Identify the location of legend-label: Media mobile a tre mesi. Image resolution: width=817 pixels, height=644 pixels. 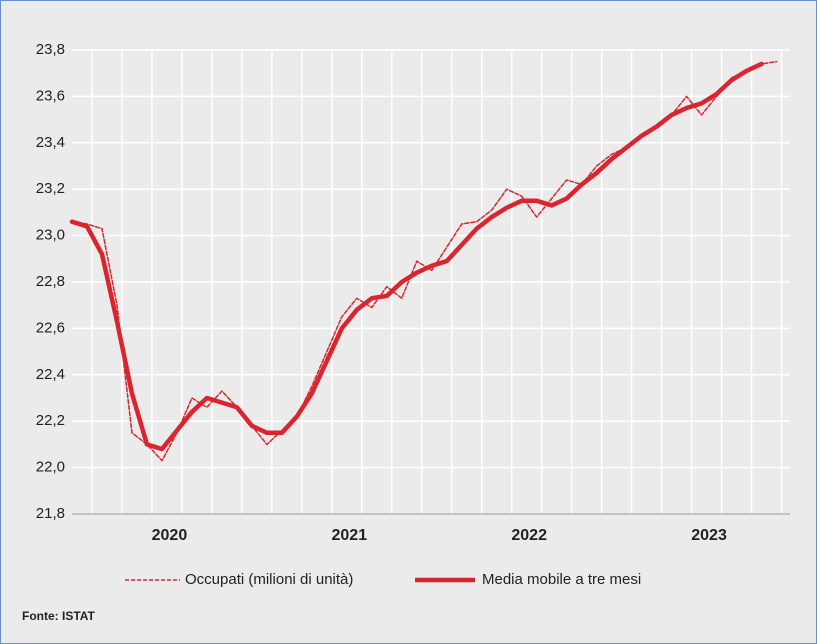
(561, 579).